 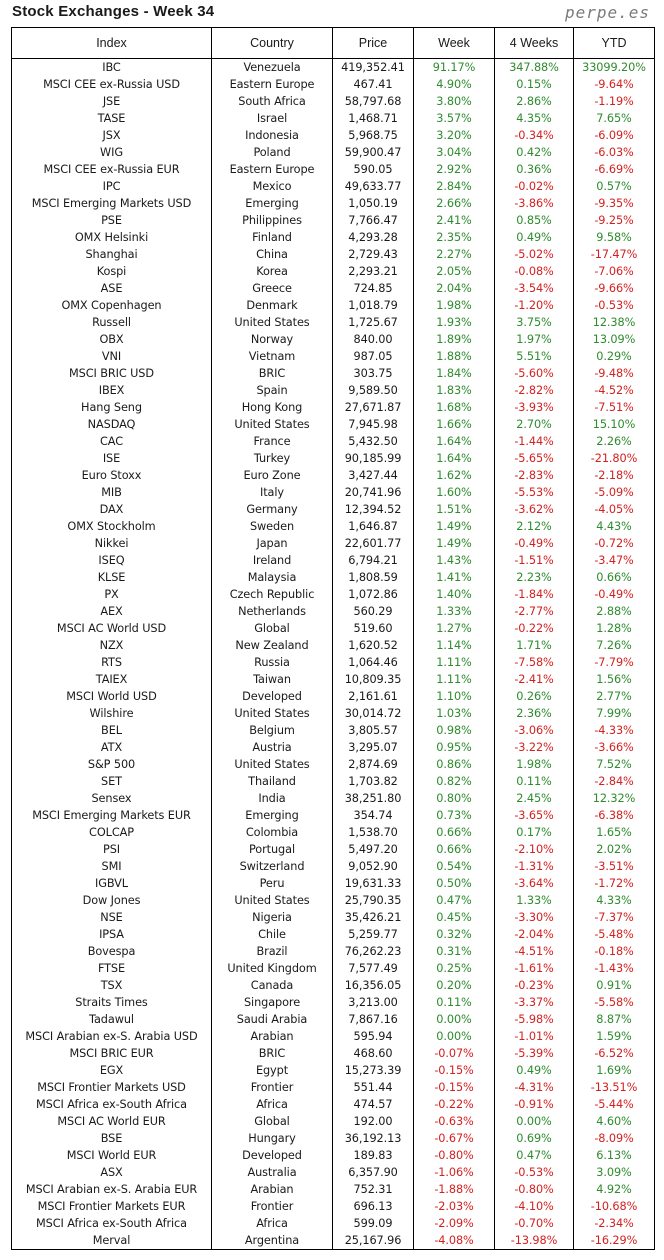 What do you see at coordinates (111, 43) in the screenshot?
I see `column-header-index: Index` at bounding box center [111, 43].